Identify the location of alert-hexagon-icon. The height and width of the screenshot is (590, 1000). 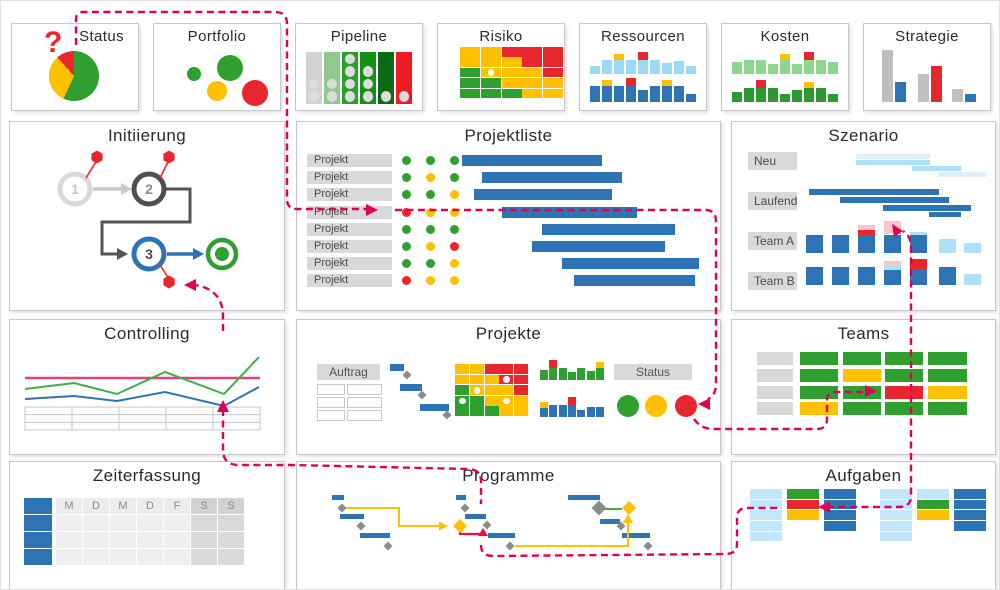
(169, 282).